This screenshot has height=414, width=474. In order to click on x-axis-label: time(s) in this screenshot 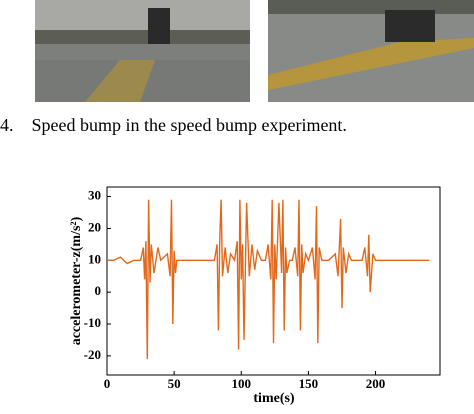, I will do `click(274, 398)`.